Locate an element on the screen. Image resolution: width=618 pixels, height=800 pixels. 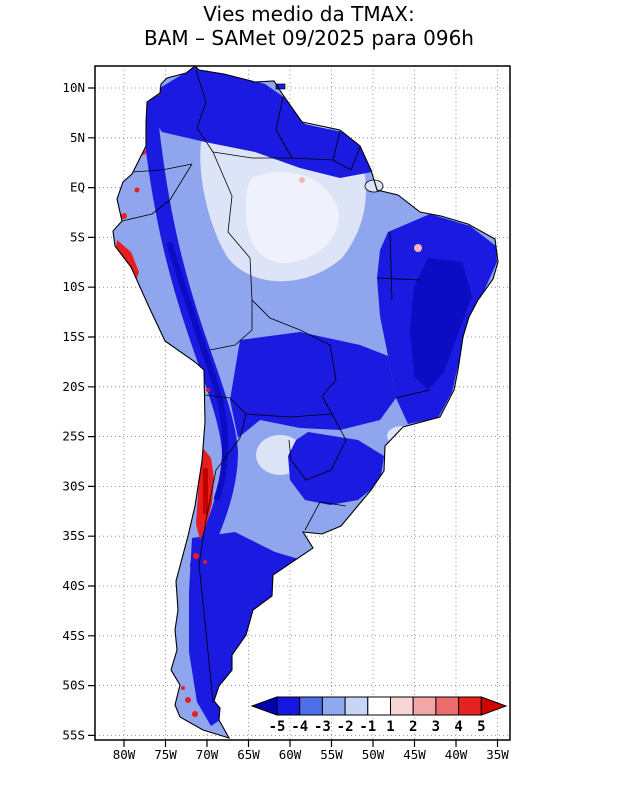
y-axis-tick-label: 30S is located at coordinates (73, 485).